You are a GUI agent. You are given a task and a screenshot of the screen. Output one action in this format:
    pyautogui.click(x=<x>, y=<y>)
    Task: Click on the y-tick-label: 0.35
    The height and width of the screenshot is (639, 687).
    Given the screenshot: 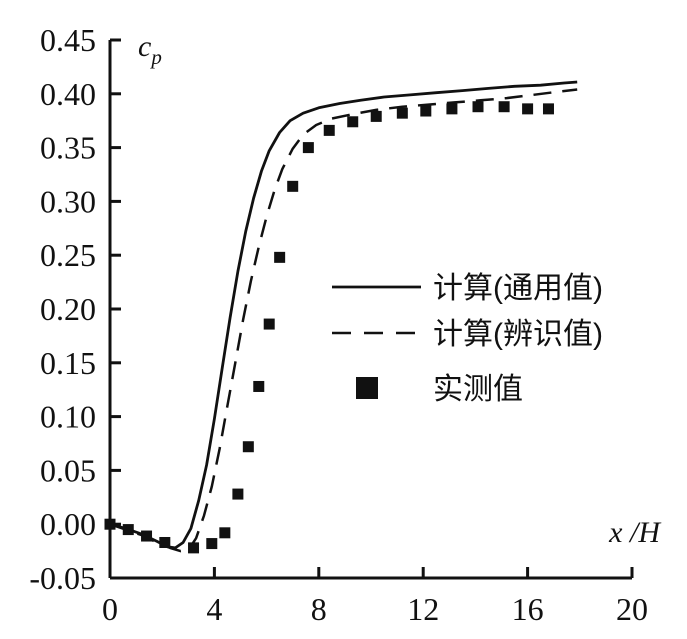 What is the action you would take?
    pyautogui.click(x=68, y=148)
    